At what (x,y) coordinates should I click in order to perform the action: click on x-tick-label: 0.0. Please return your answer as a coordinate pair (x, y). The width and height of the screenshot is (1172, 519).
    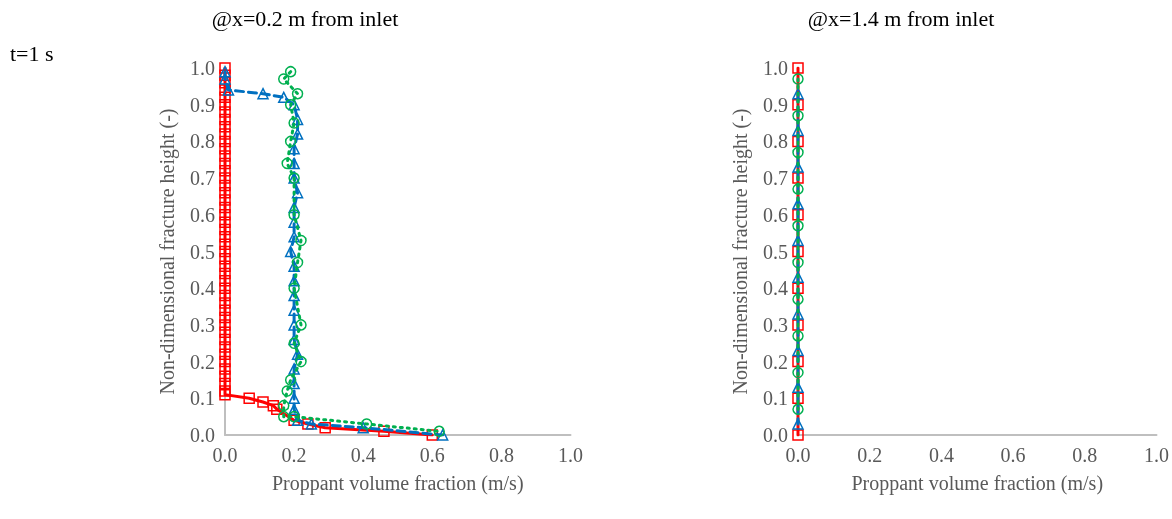
    Looking at the image, I should click on (798, 455).